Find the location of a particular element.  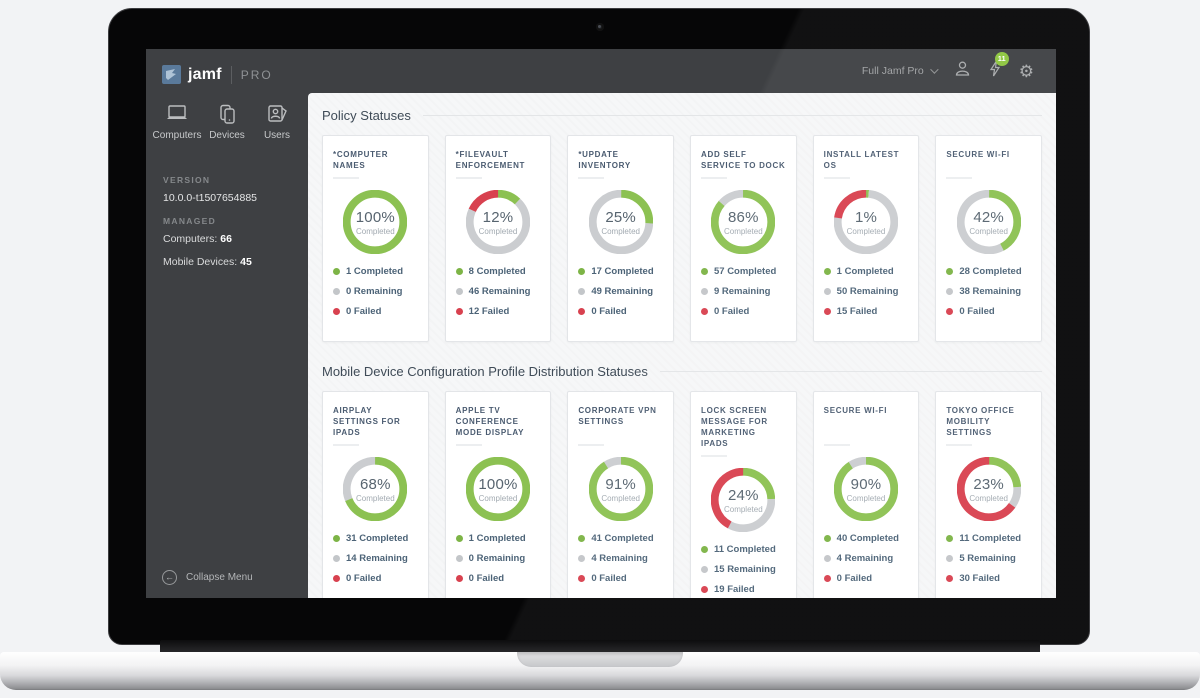

remaining-text: 38 Remaining is located at coordinates (990, 291).